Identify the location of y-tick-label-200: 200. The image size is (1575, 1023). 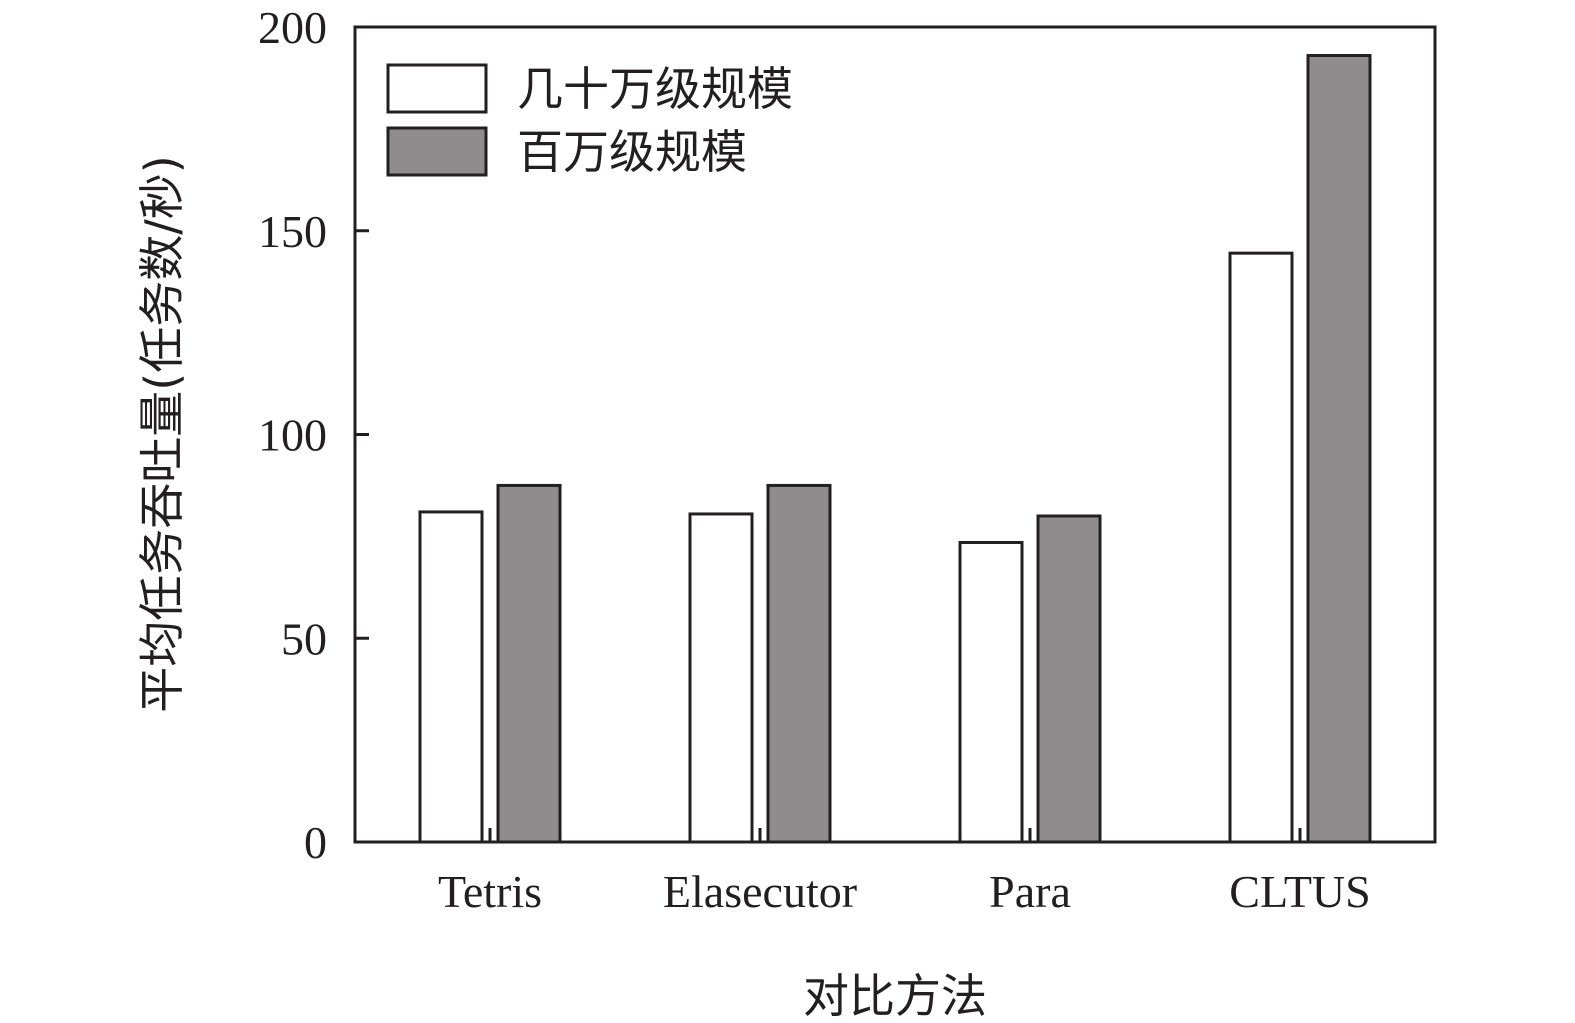
(292, 27).